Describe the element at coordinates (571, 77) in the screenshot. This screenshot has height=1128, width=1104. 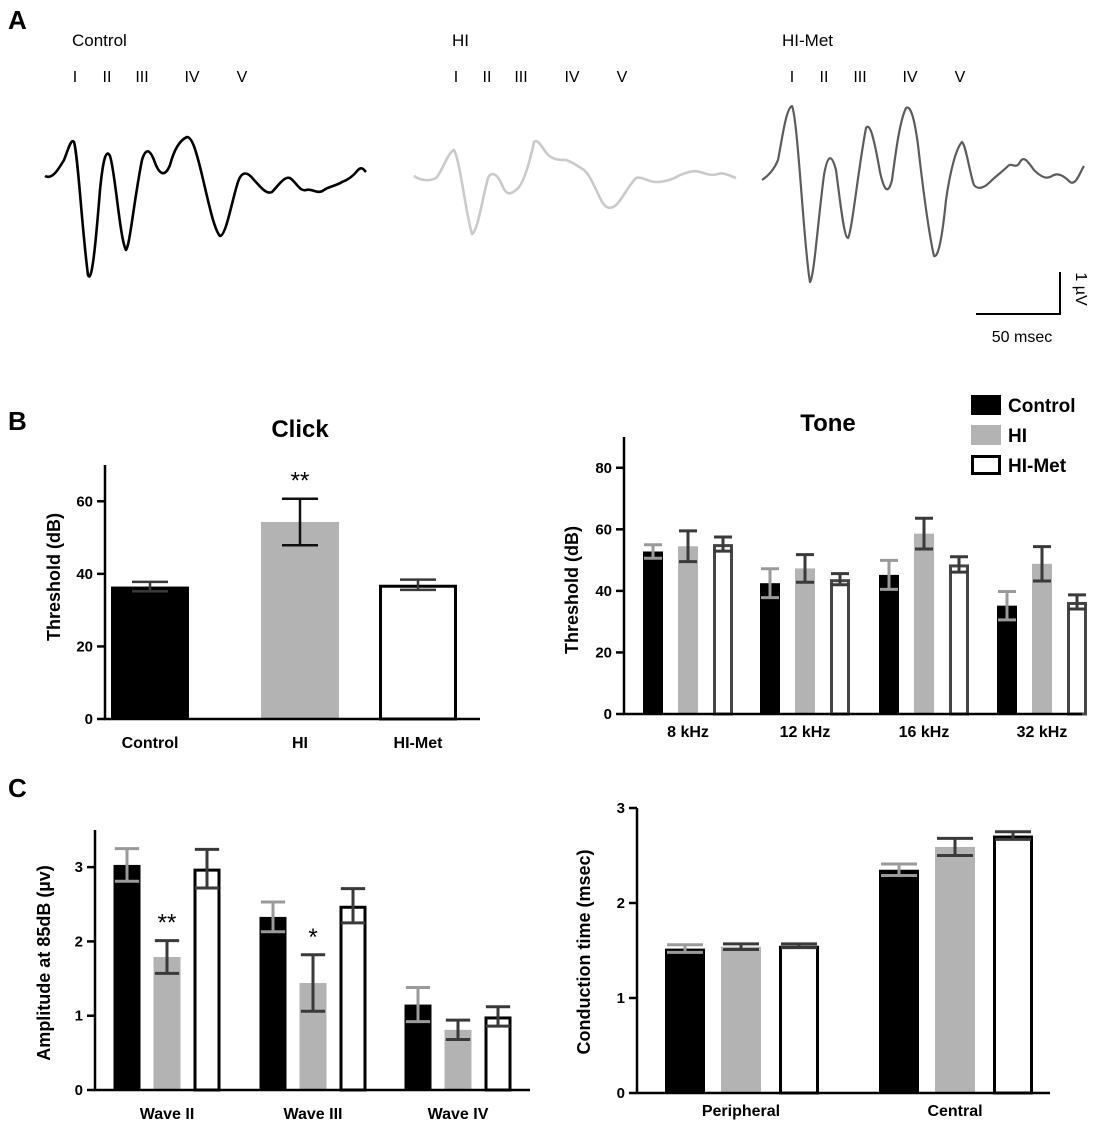
I see `wave-marker-hi-4: IV` at that location.